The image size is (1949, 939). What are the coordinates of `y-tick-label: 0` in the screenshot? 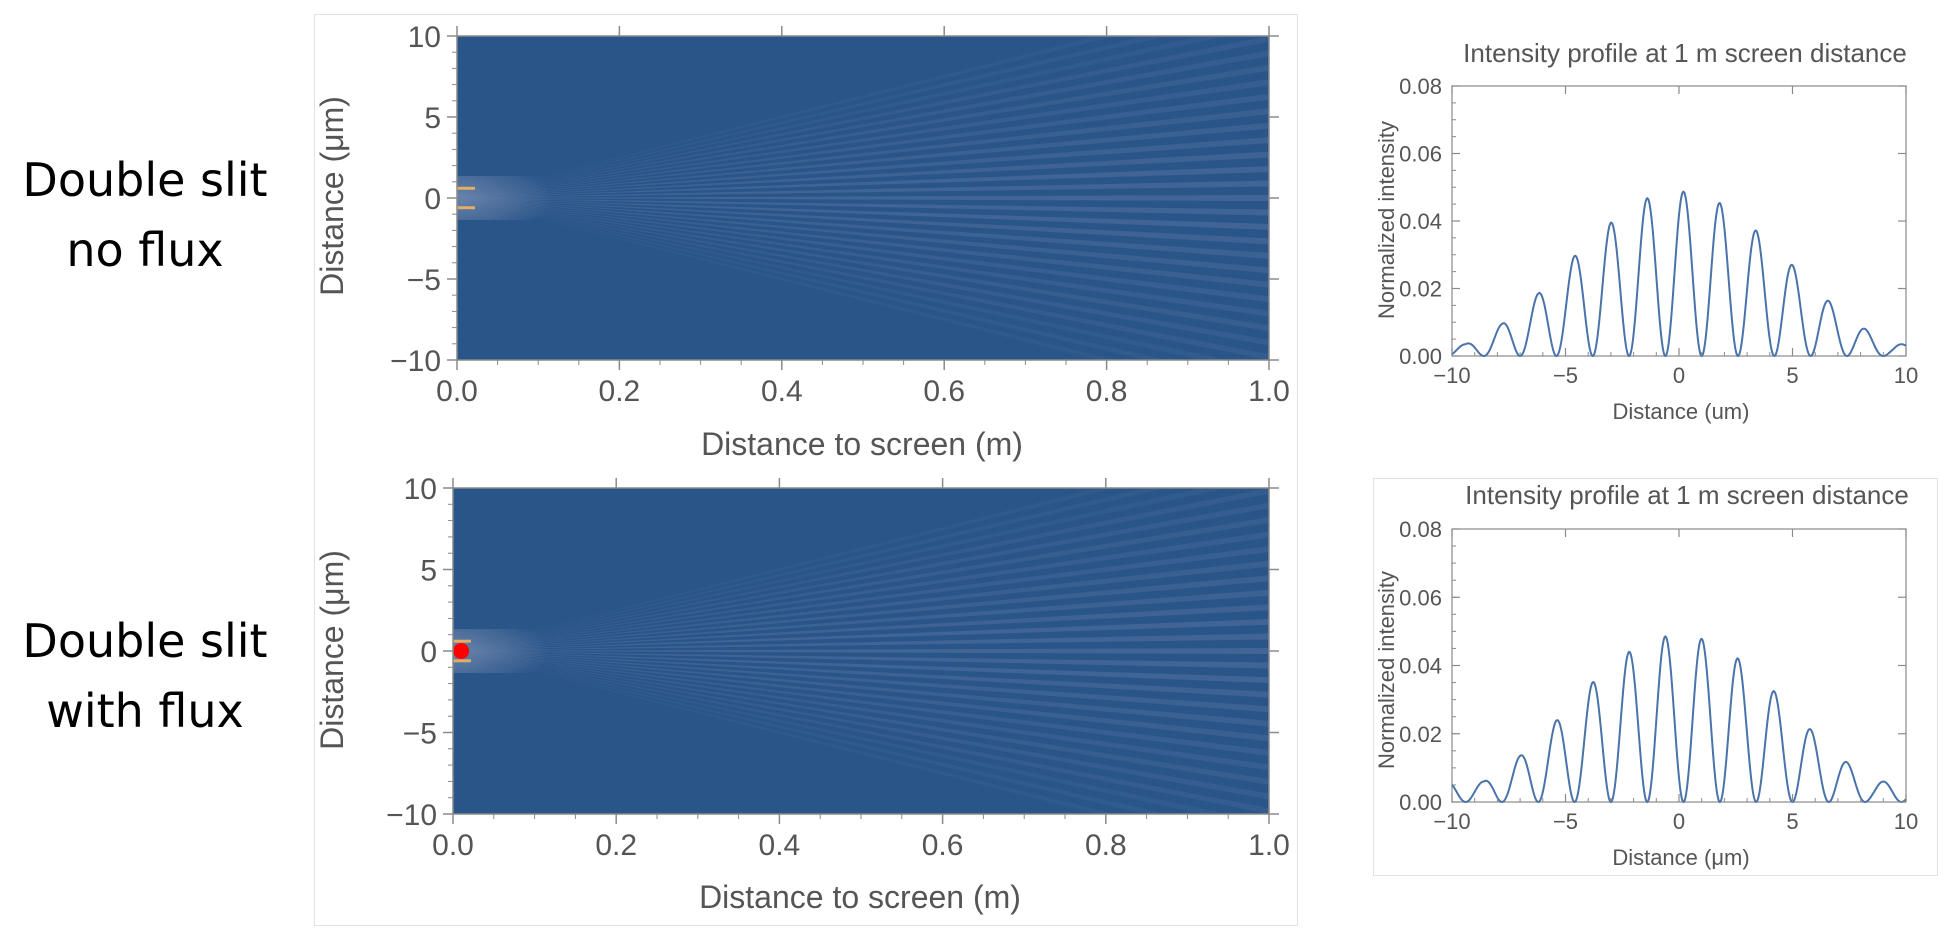 It's located at (432, 199).